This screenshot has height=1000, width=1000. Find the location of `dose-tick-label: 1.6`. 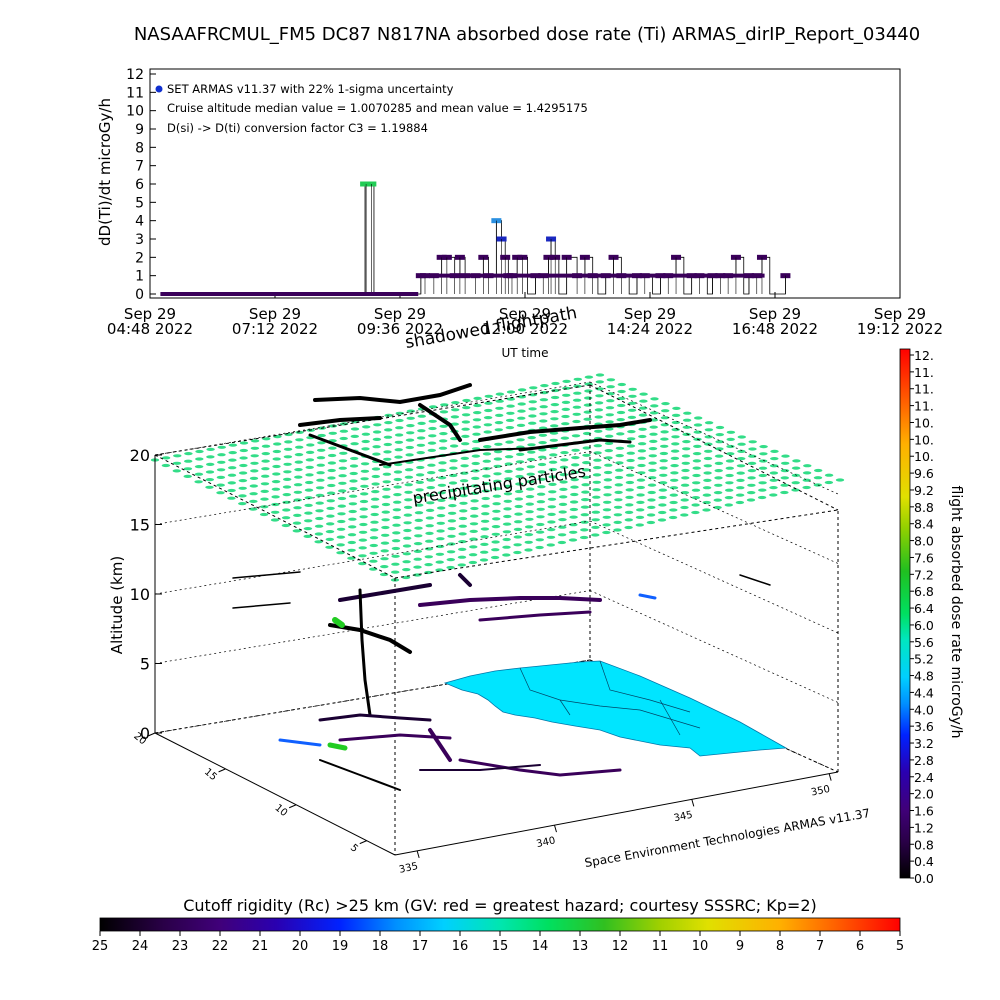

dose-tick-label: 1.6 is located at coordinates (924, 811).